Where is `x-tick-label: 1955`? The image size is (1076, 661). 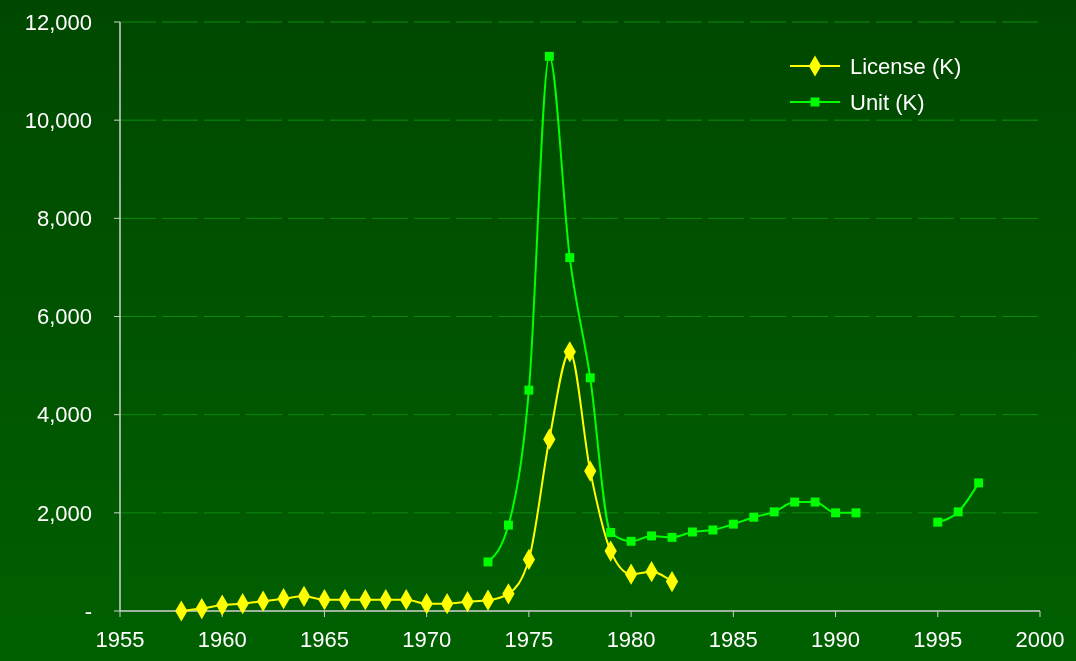 x-tick-label: 1955 is located at coordinates (120, 639).